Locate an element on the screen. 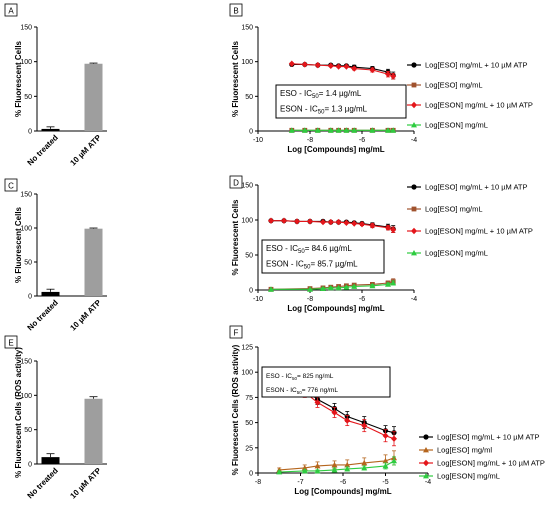 The height and width of the screenshot is (507, 550). x-tick-label: No treated is located at coordinates (43, 150).